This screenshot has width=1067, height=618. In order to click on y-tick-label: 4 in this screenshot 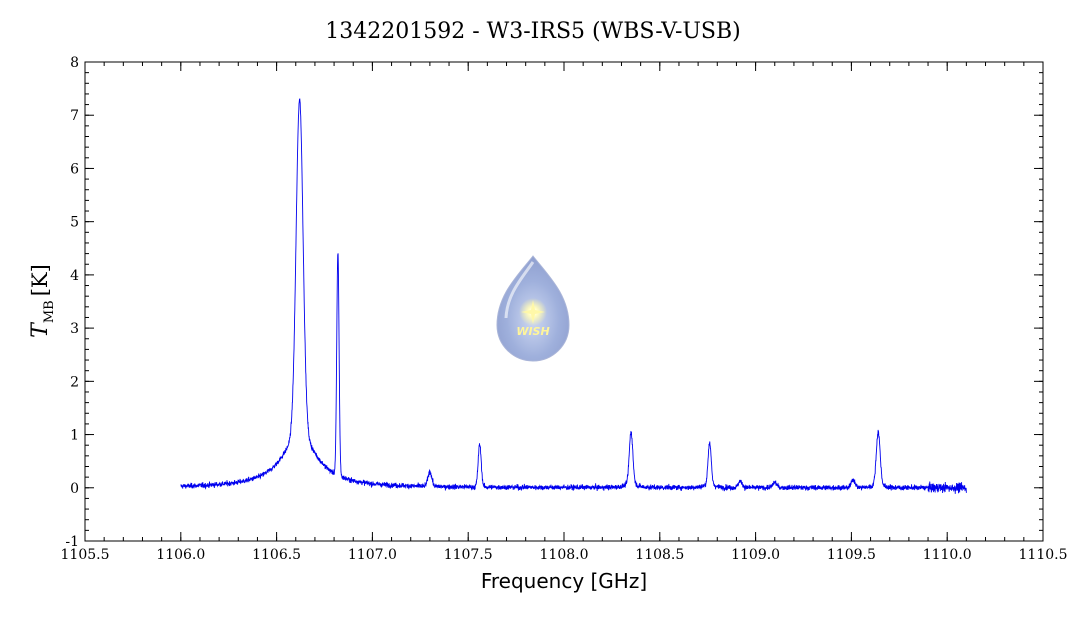, I will do `click(74, 276)`.